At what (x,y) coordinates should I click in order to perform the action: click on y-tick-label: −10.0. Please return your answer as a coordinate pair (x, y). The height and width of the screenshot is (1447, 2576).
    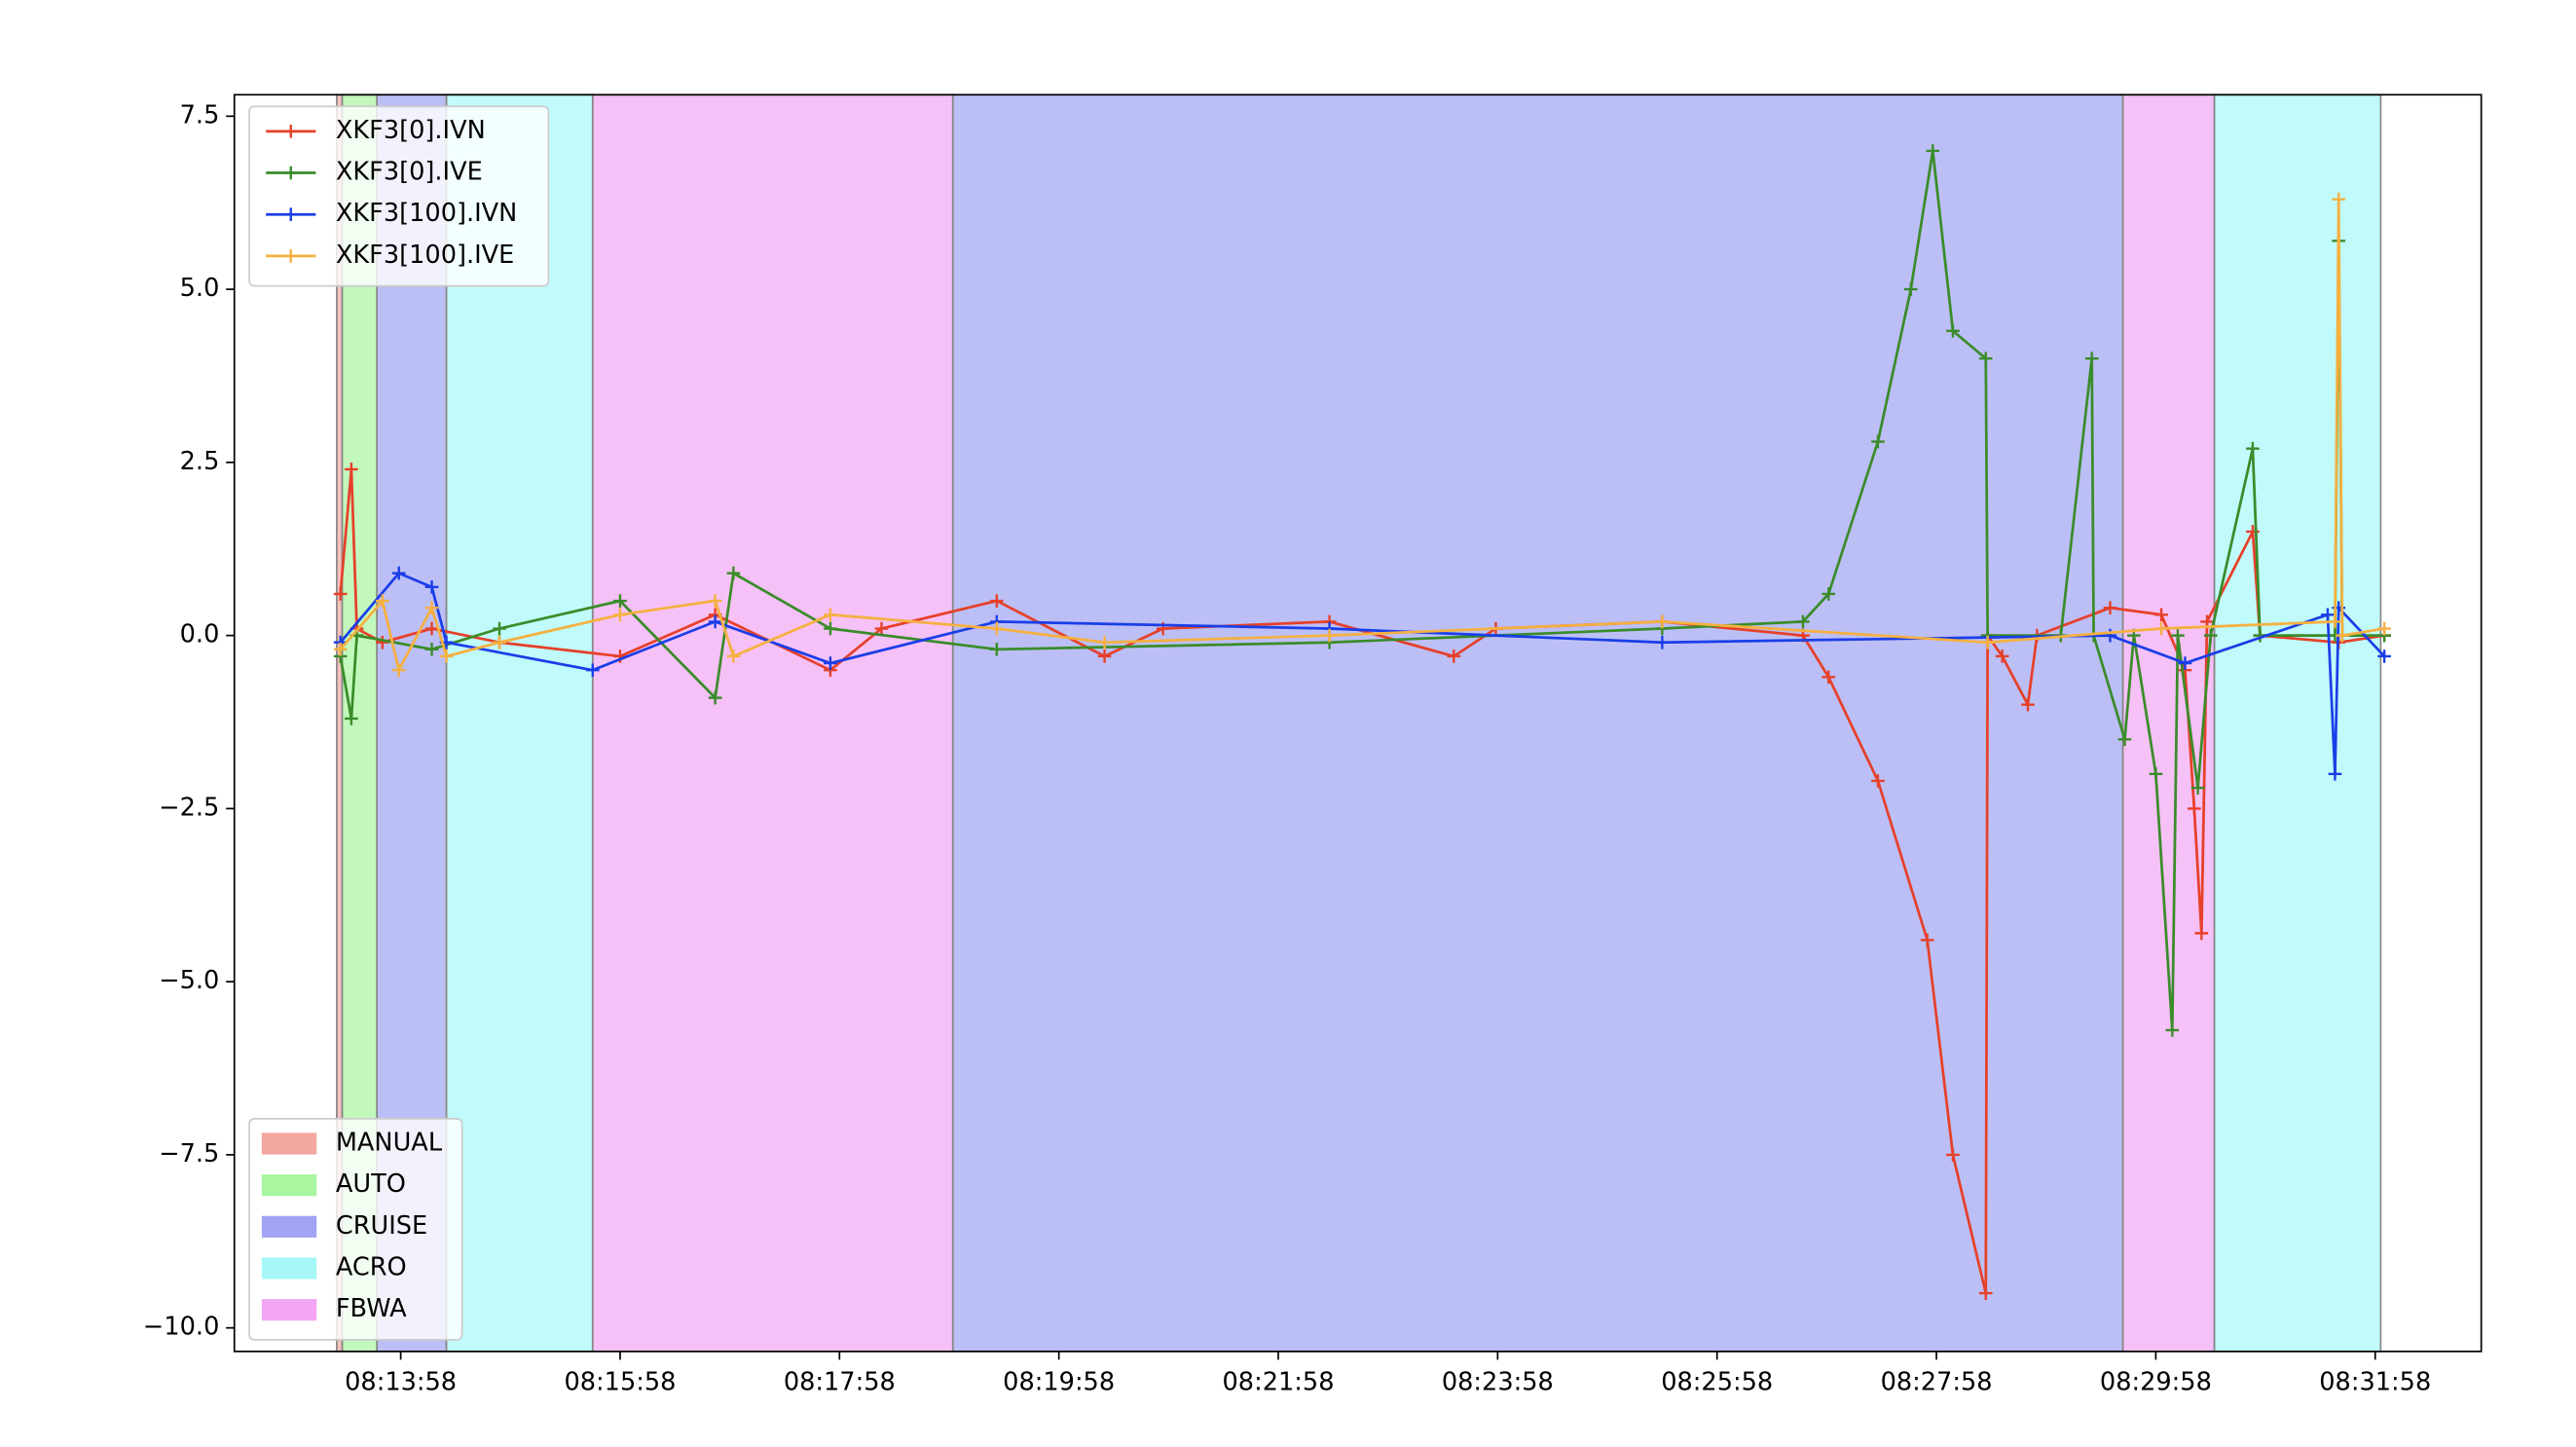
    Looking at the image, I should click on (181, 1327).